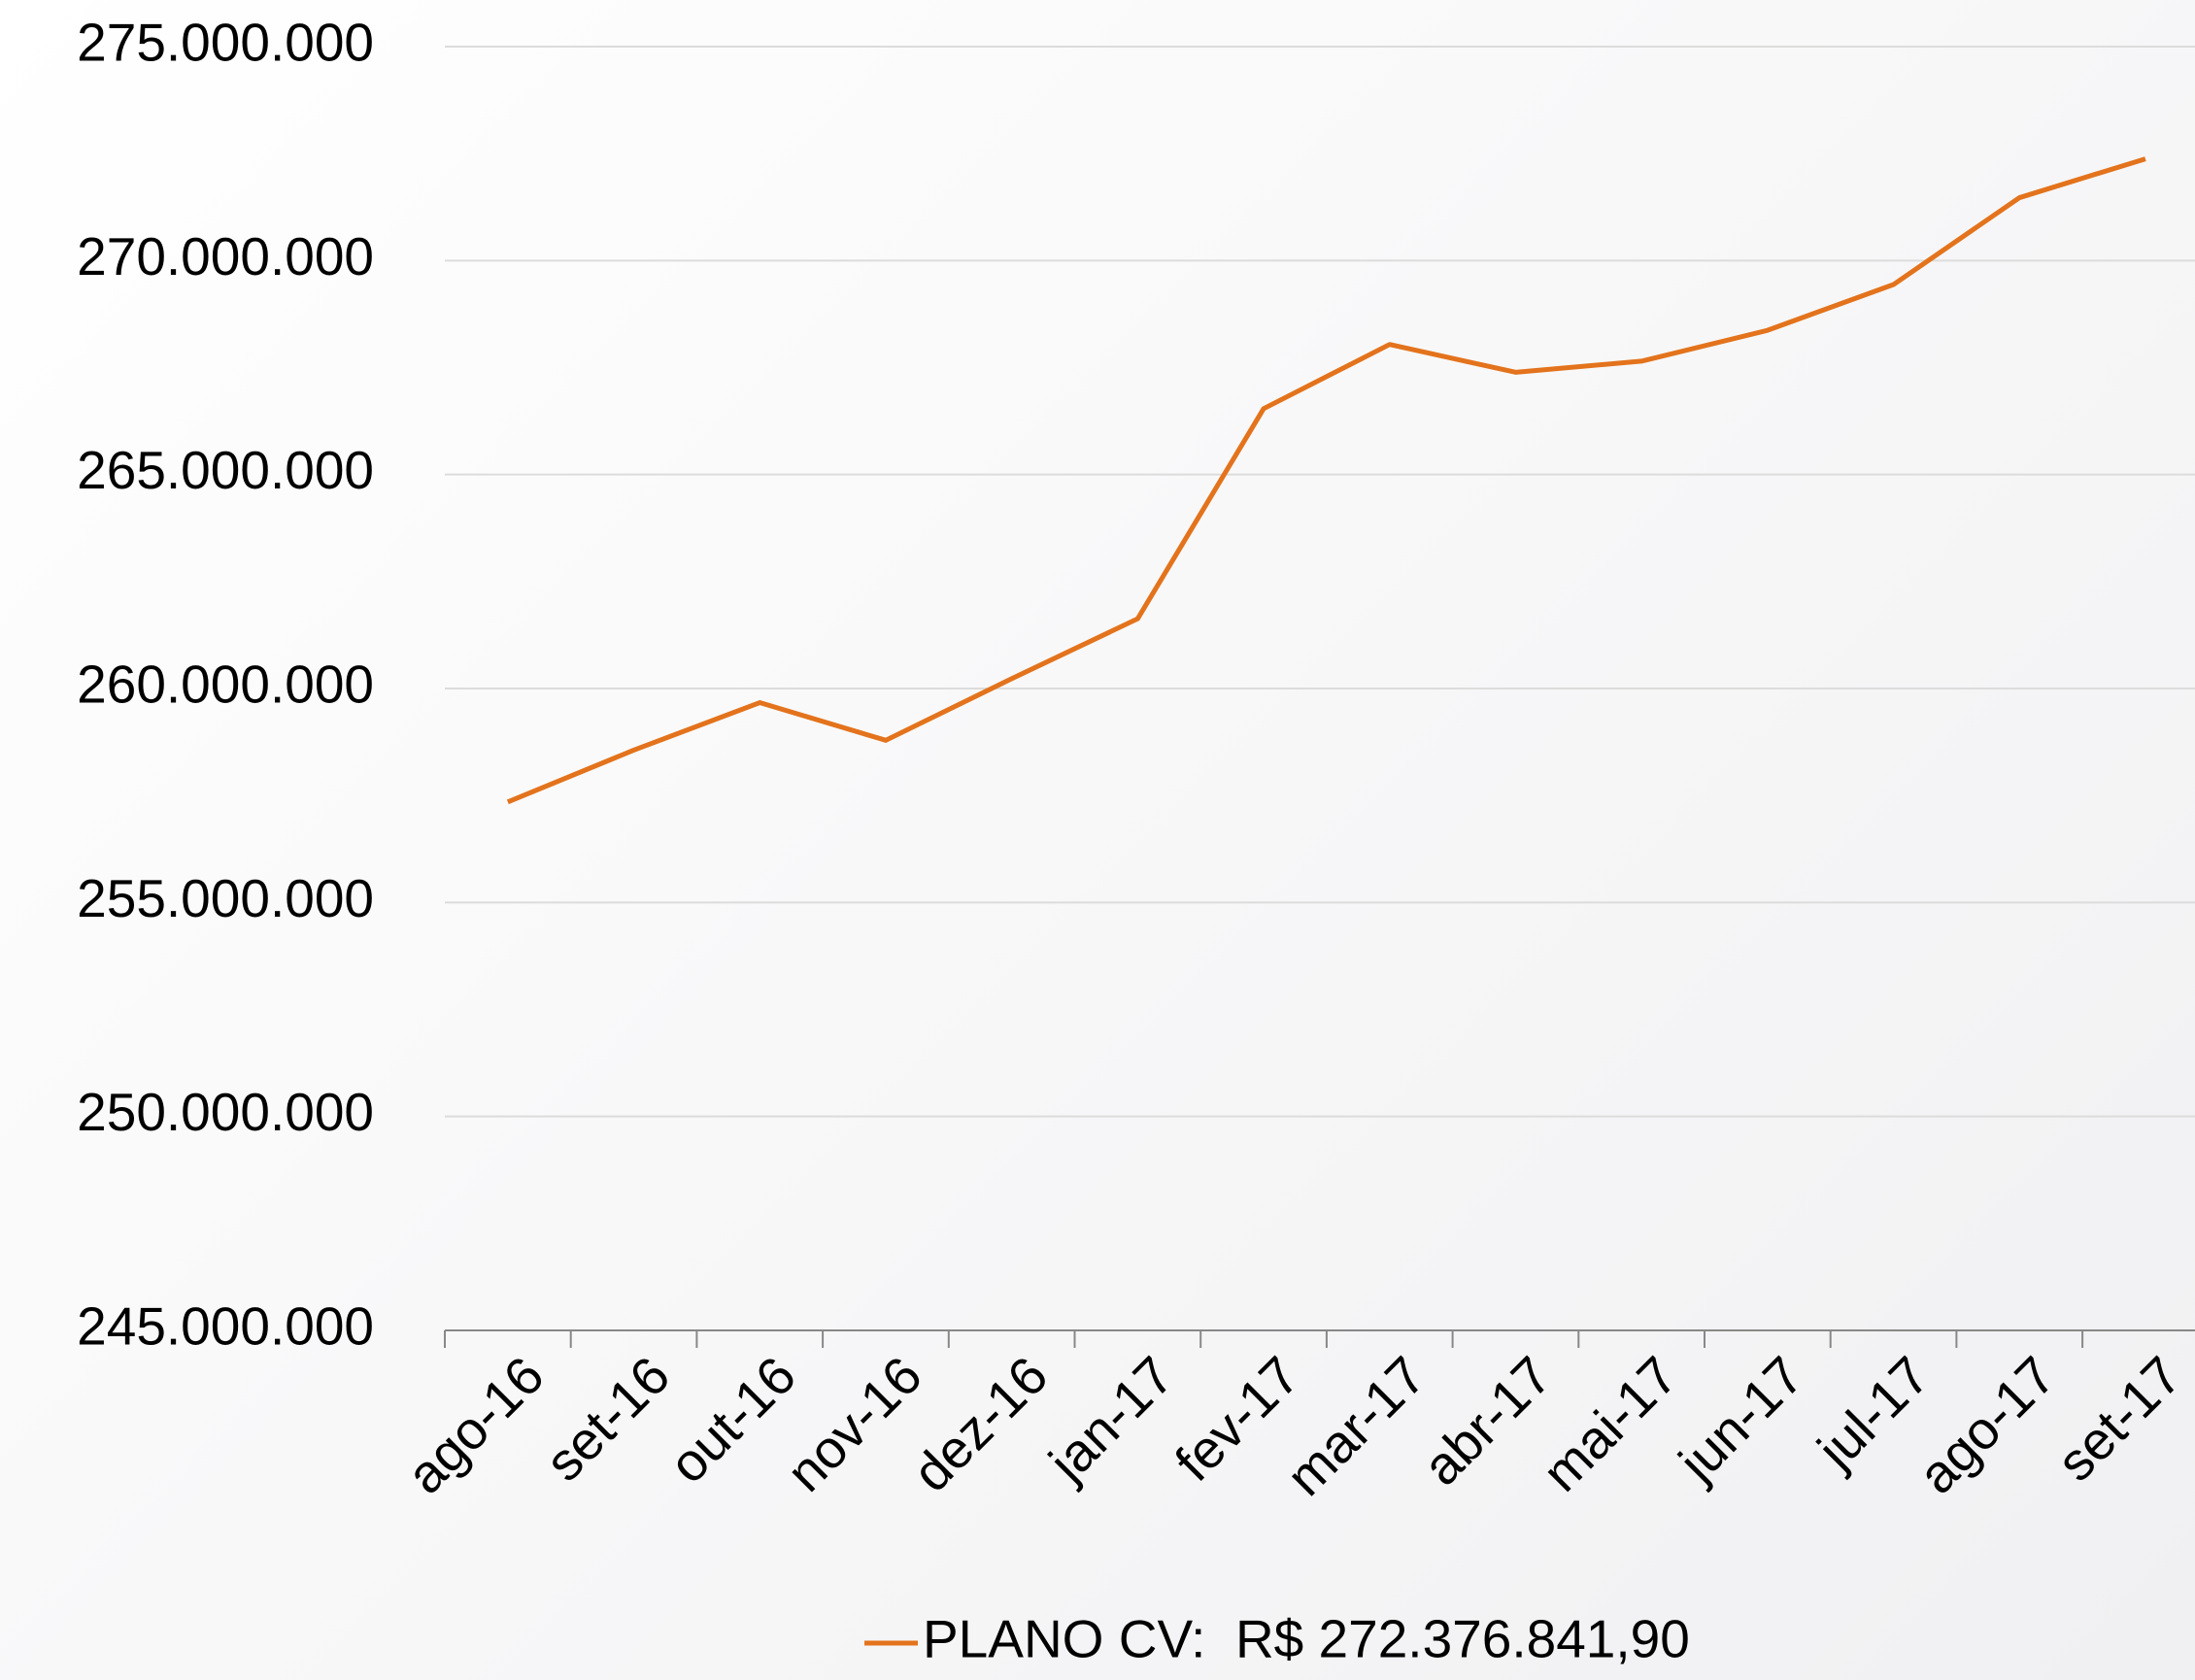  What do you see at coordinates (225, 256) in the screenshot?
I see `y-tick-label: 270.000.000` at bounding box center [225, 256].